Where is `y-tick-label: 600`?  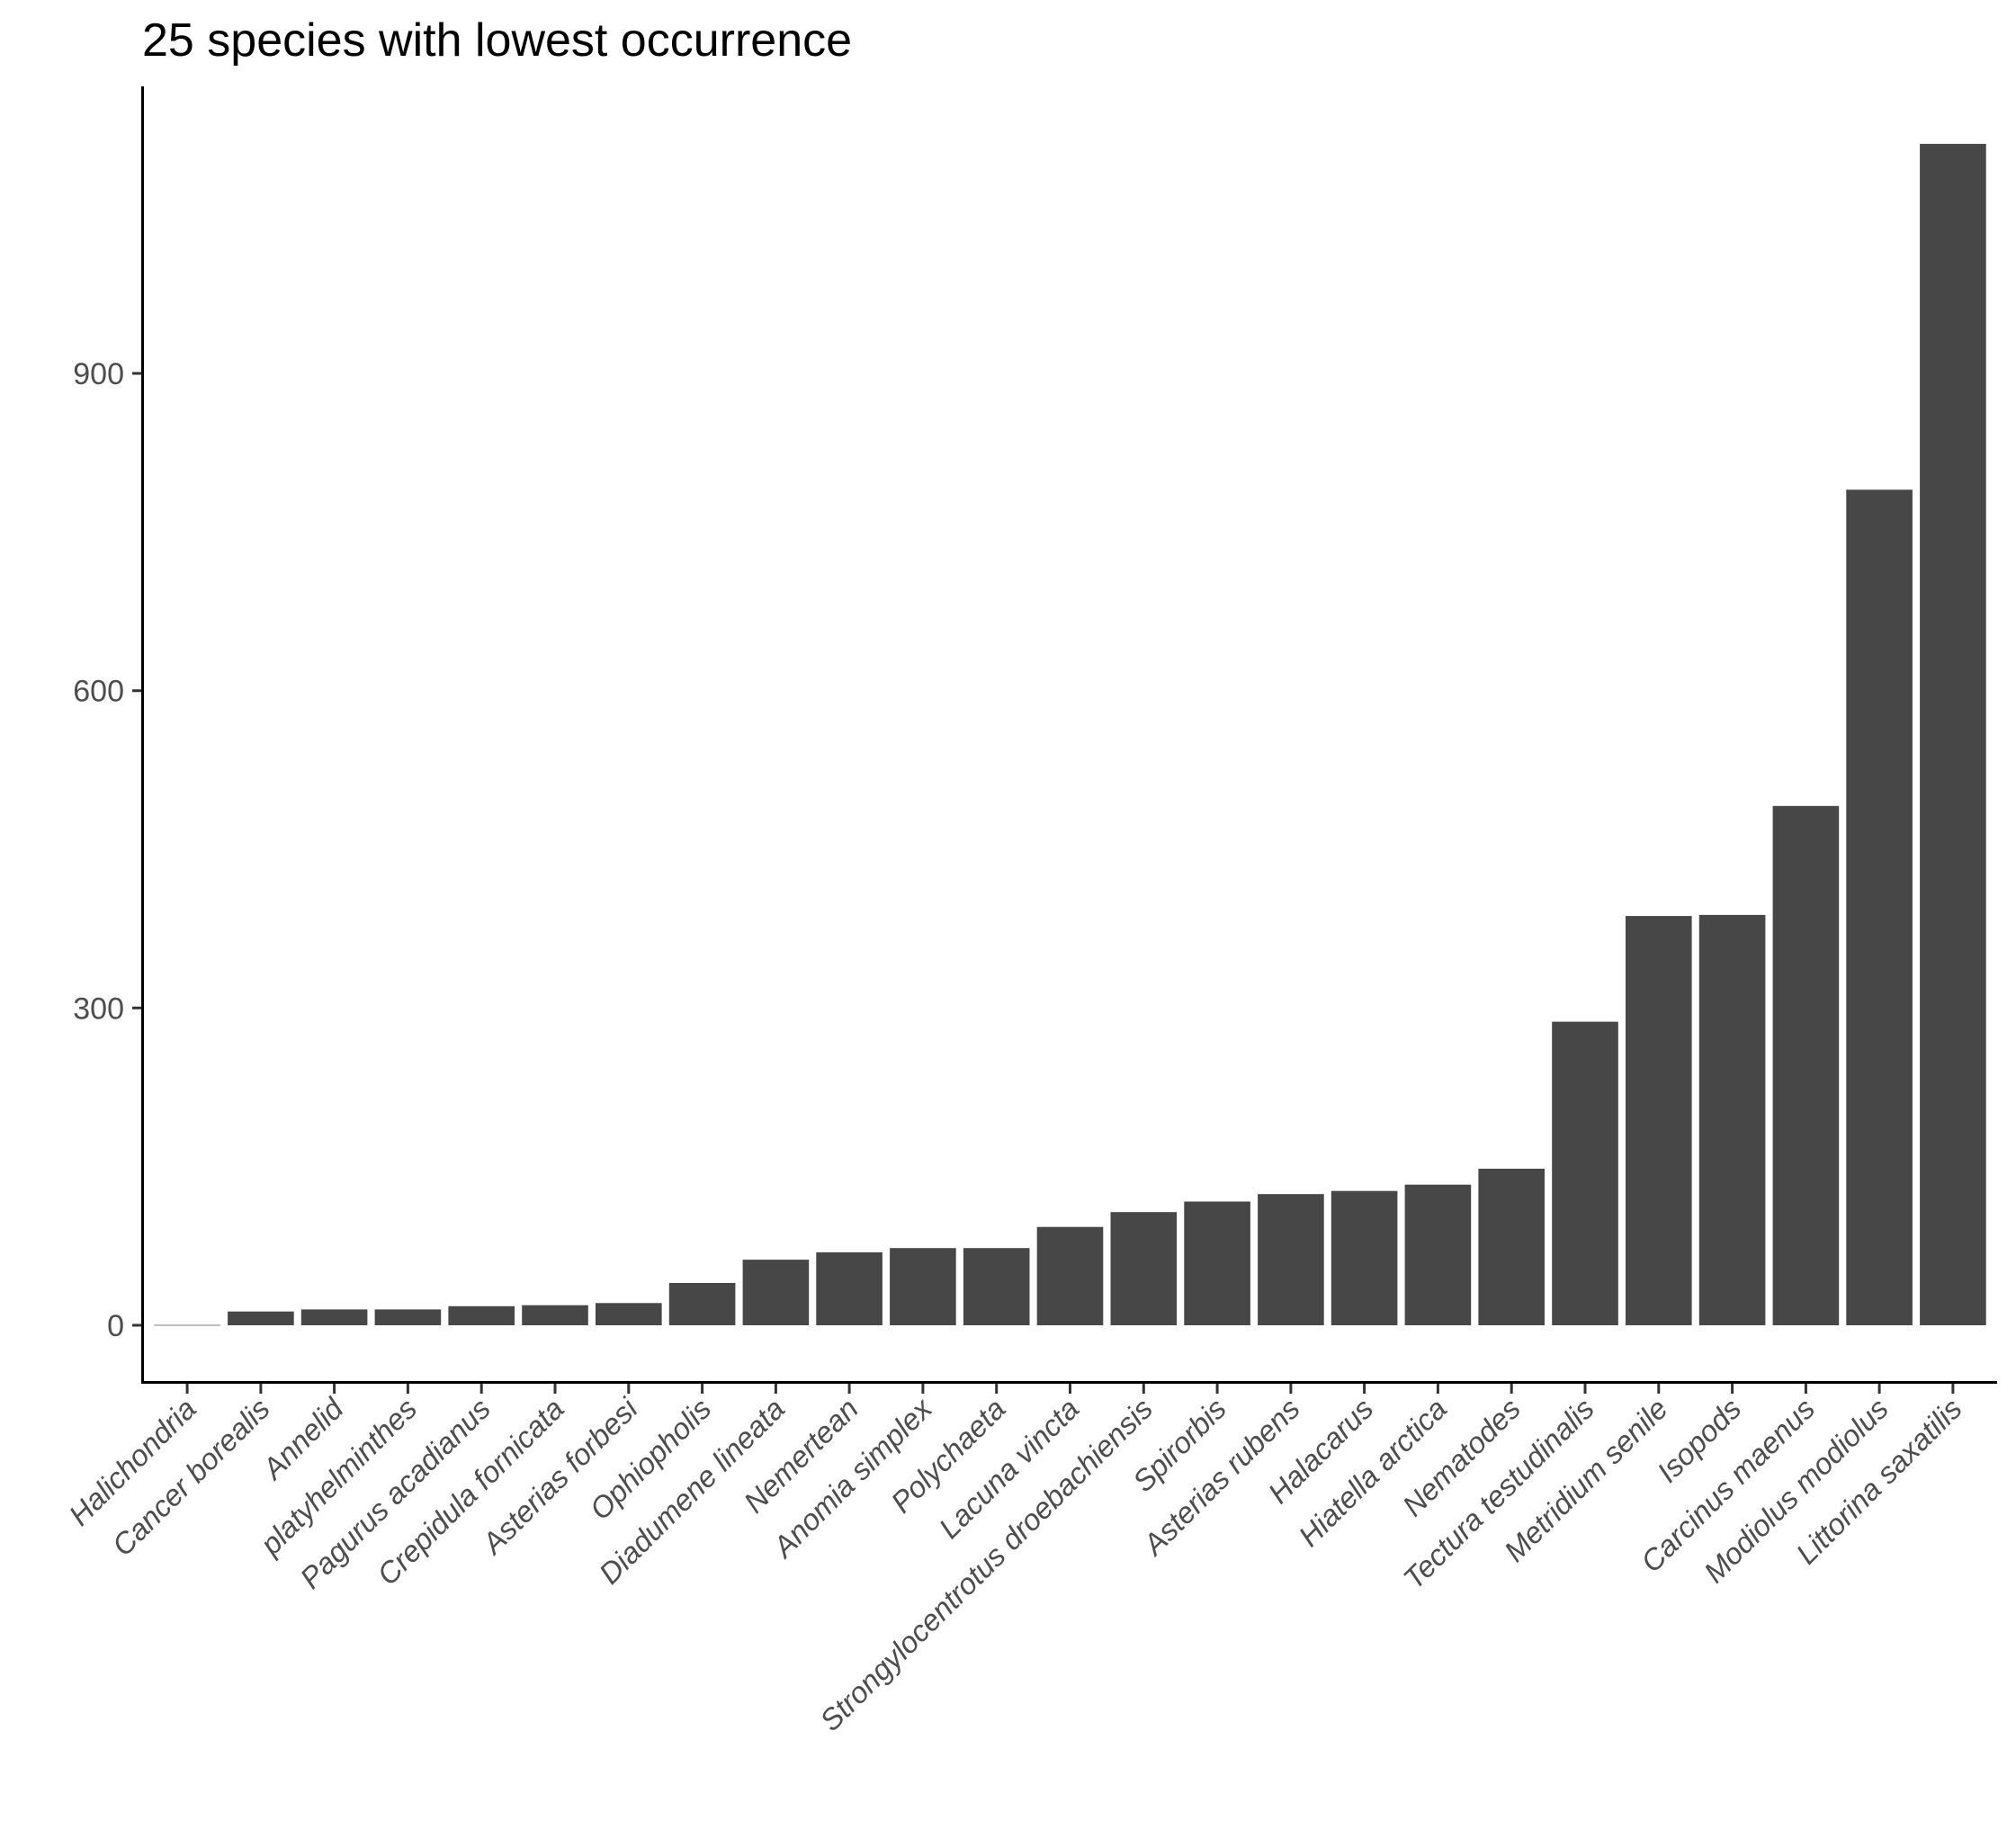
y-tick-label: 600 is located at coordinates (98, 692).